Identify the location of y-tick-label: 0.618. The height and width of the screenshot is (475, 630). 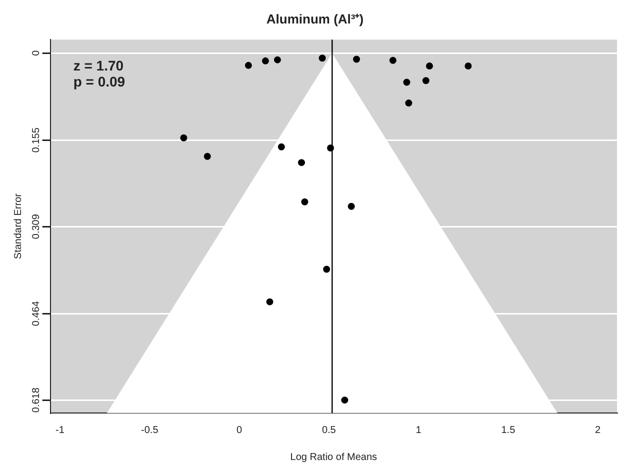
(36, 400).